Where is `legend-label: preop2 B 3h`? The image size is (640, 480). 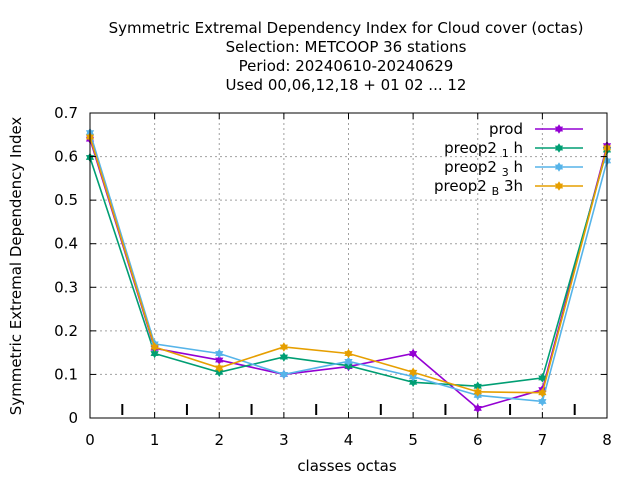
legend-label: preop2 B 3h is located at coordinates (478, 187).